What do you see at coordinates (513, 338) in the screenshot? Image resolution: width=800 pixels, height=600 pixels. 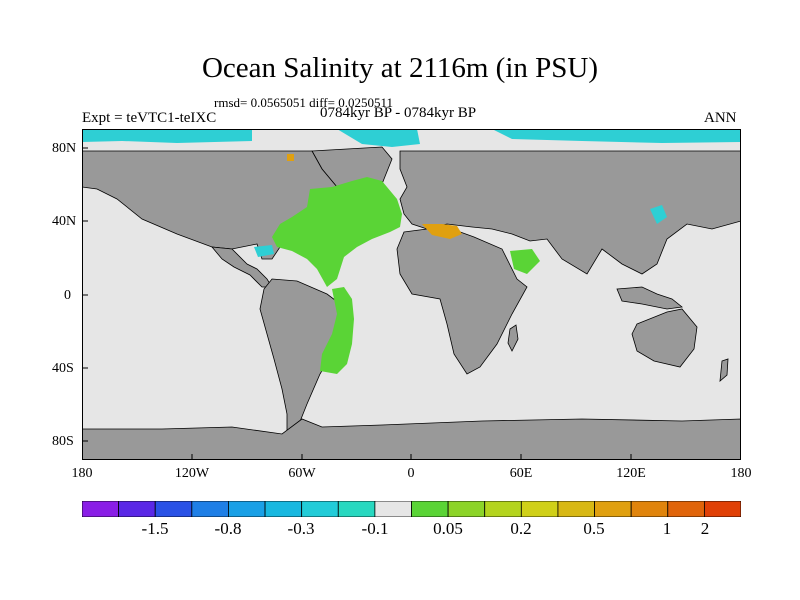 I see `madagascar` at bounding box center [513, 338].